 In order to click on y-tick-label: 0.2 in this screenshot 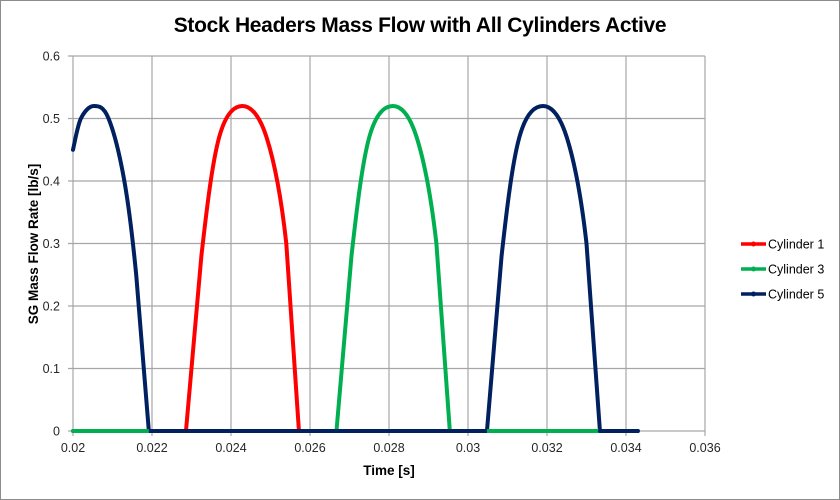, I will do `click(51, 307)`.